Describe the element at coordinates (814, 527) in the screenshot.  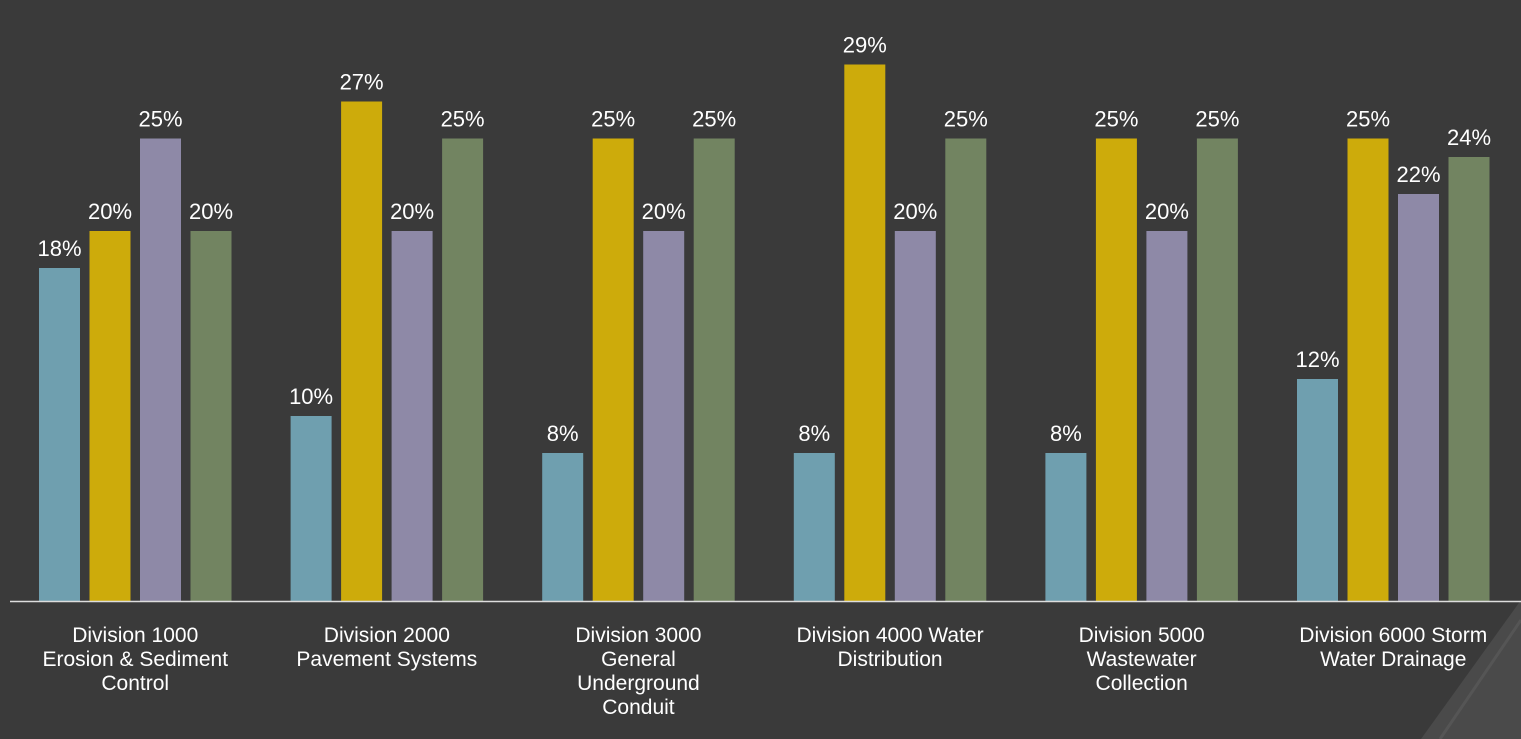
I see `bar-s1-c4` at that location.